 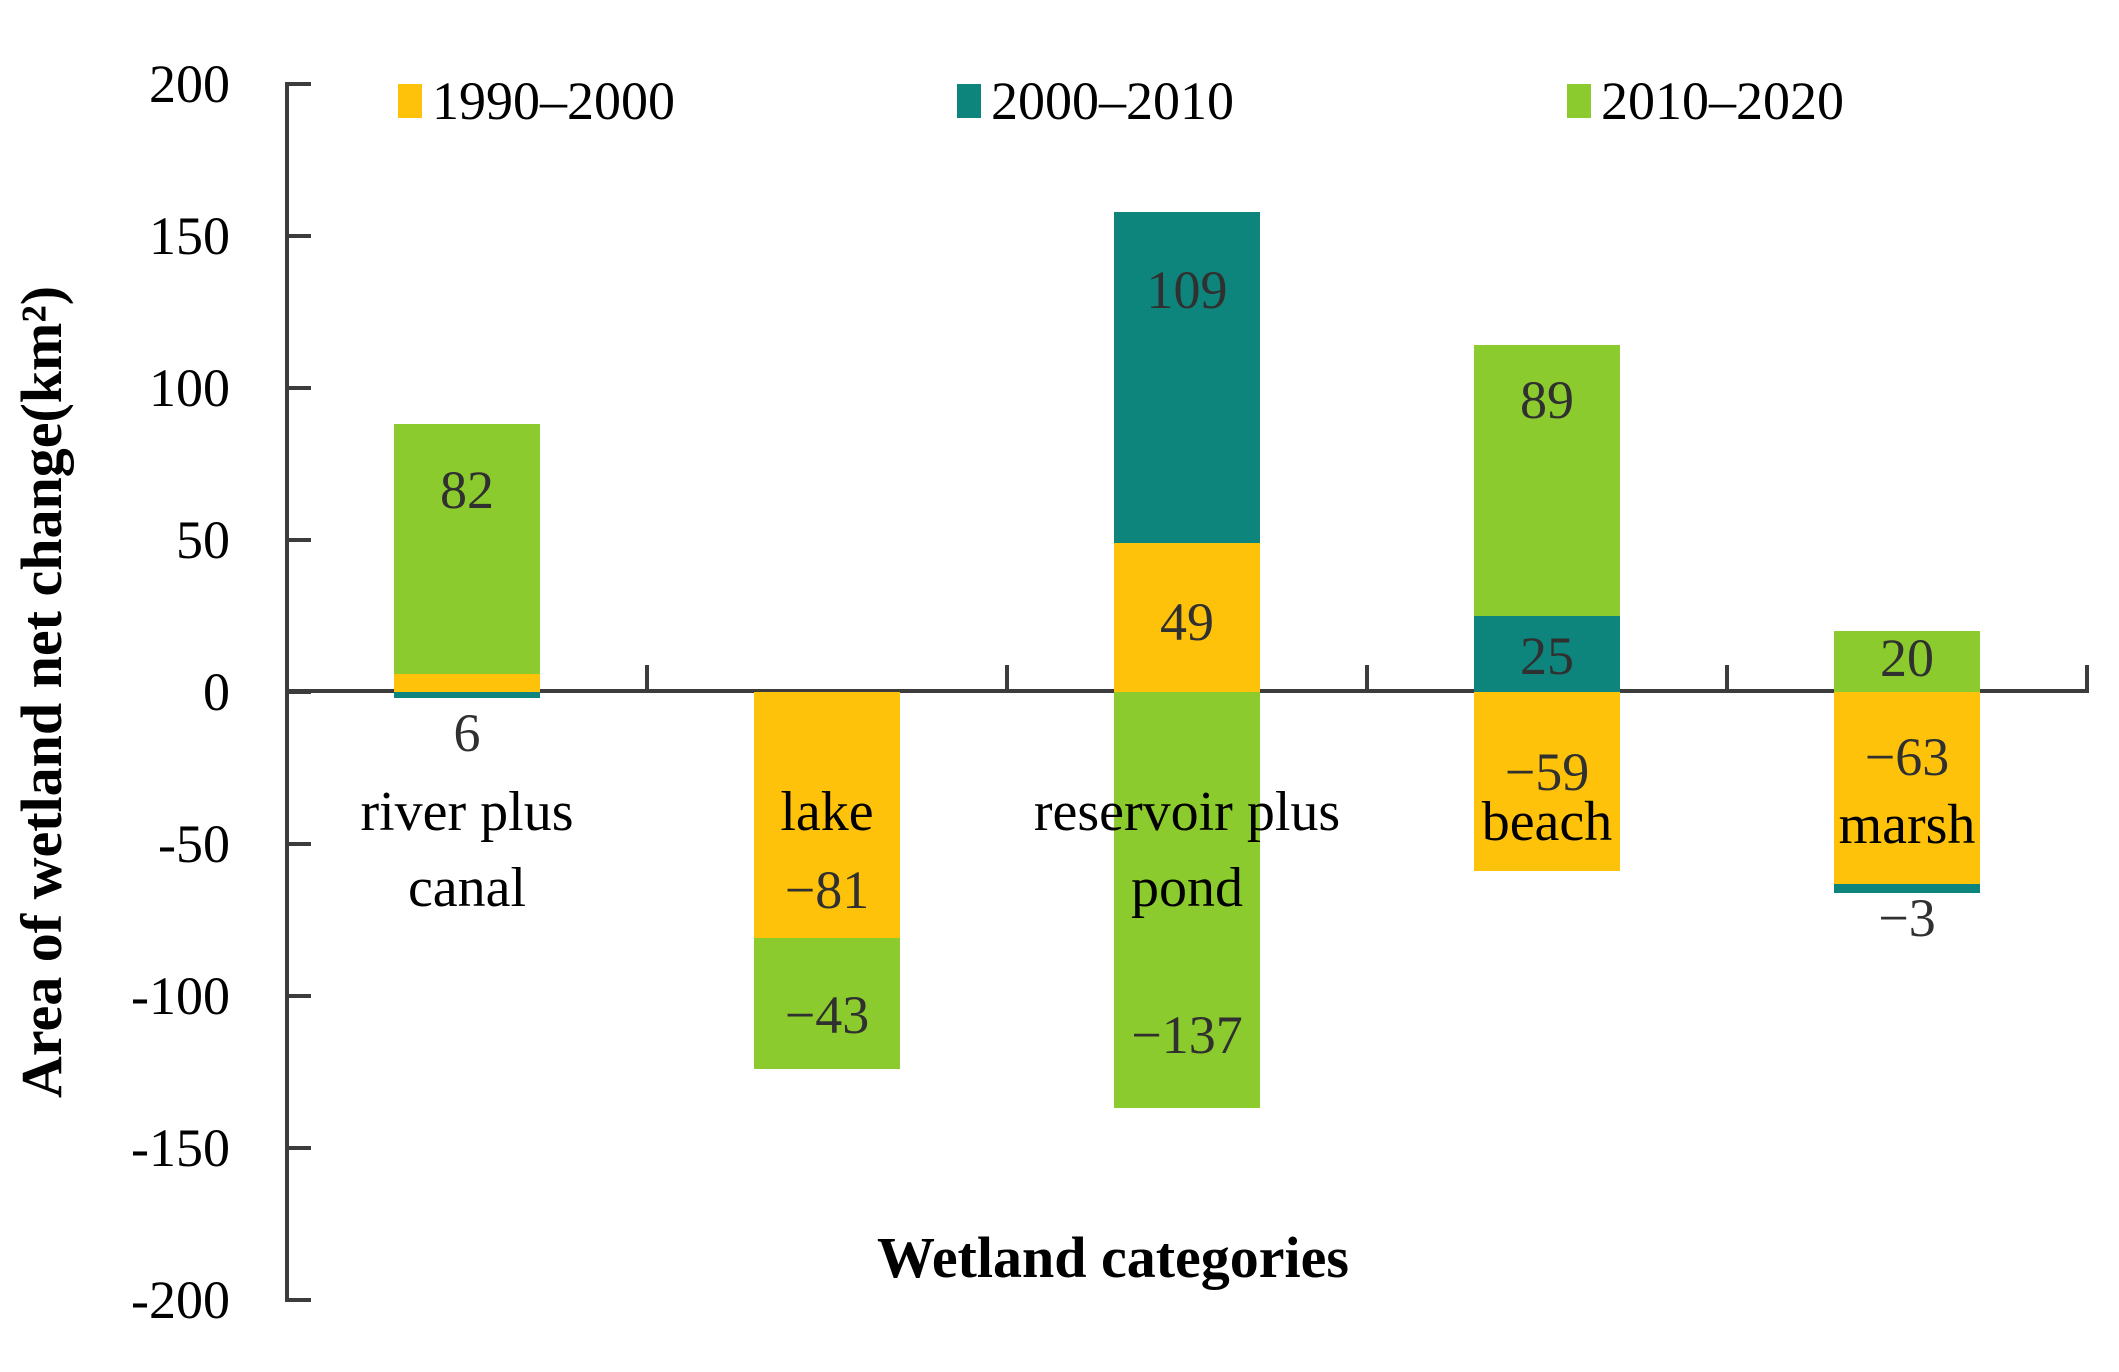 What do you see at coordinates (189, 236) in the screenshot?
I see `y-tick-label: 150` at bounding box center [189, 236].